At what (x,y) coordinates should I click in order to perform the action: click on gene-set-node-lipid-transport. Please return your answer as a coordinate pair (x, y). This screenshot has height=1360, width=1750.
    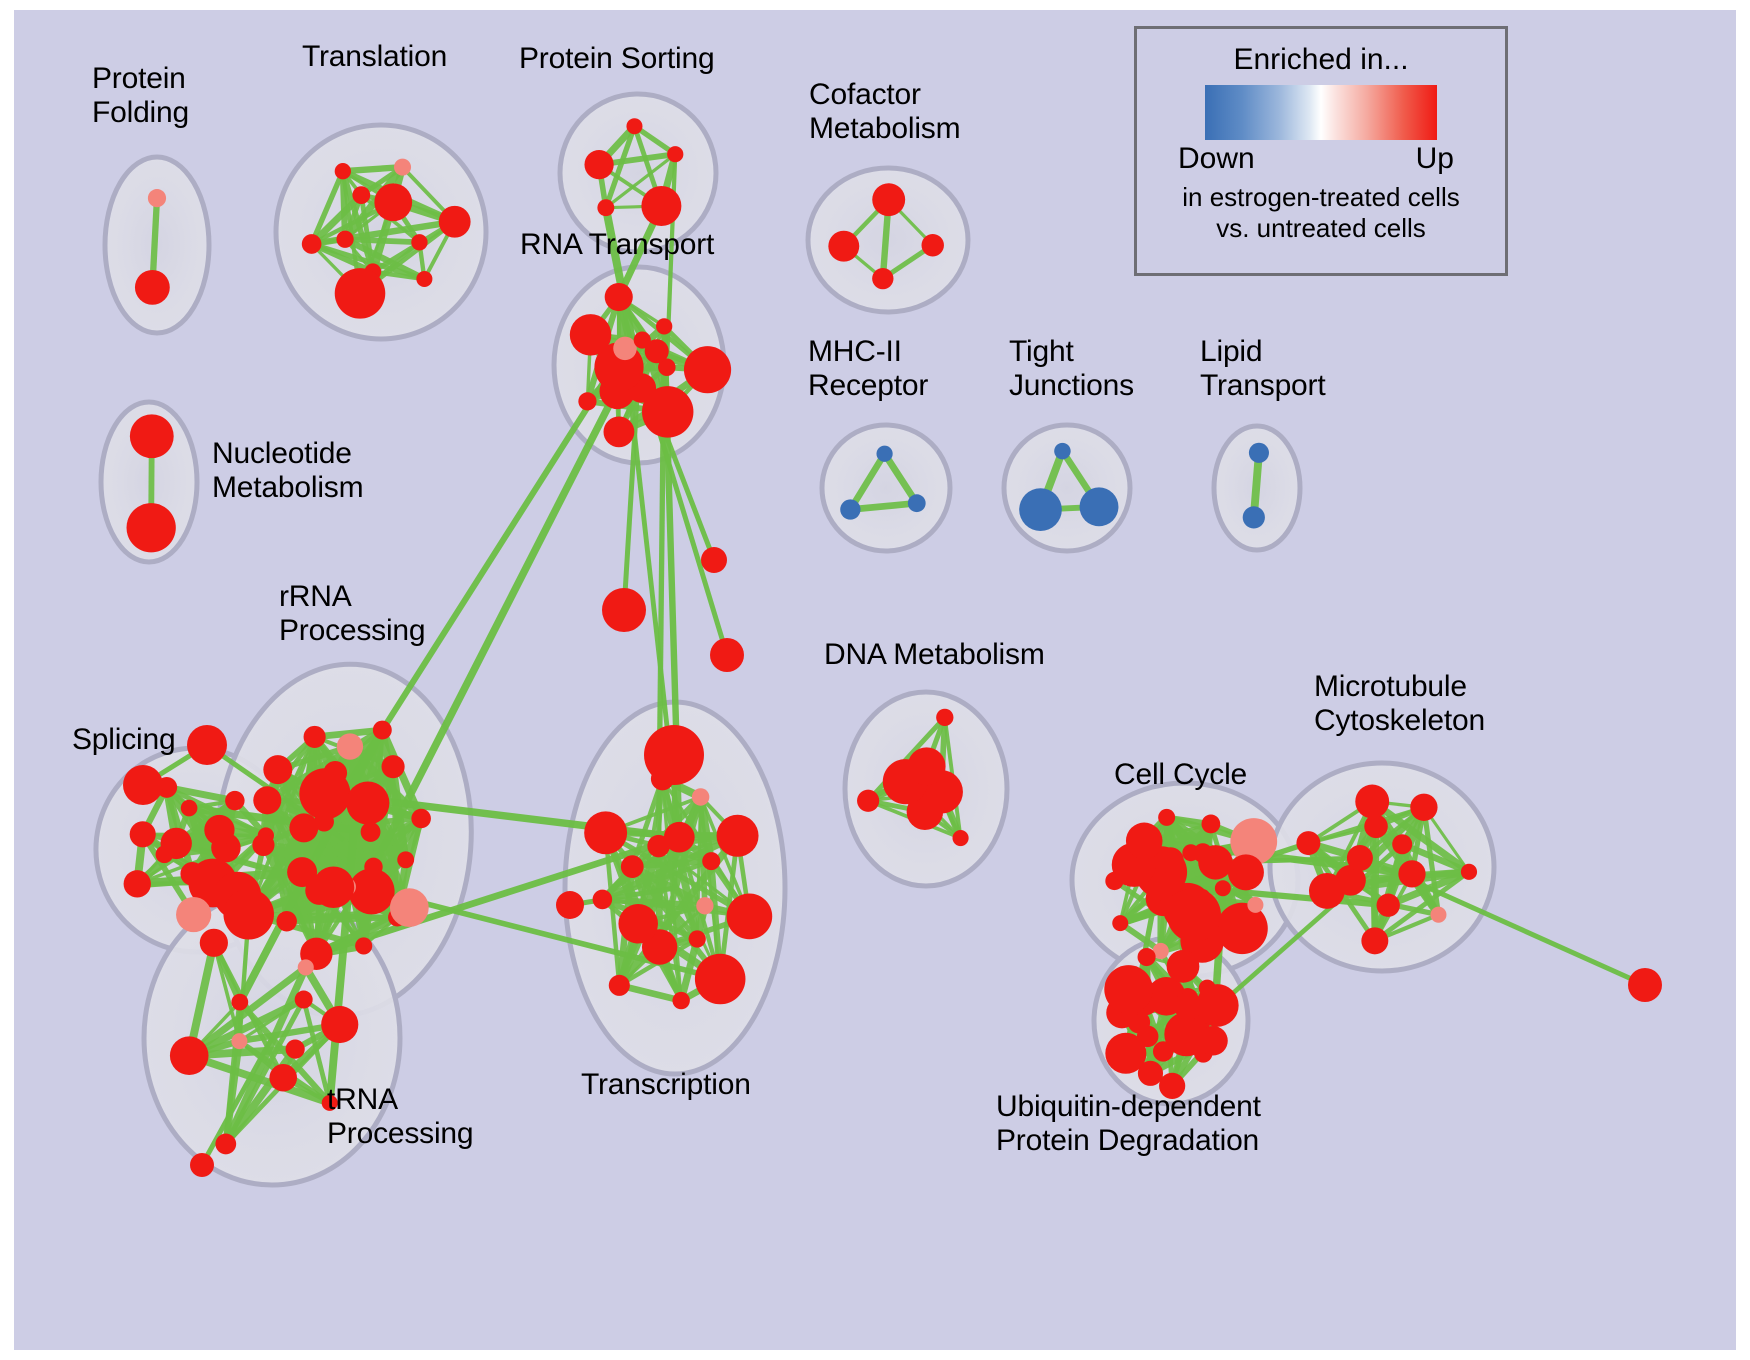
    Looking at the image, I should click on (1253, 517).